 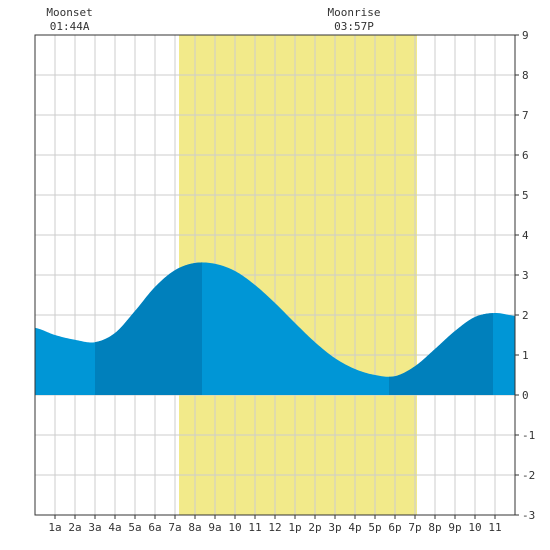 What do you see at coordinates (528, 475) in the screenshot?
I see `y-tick-label: -2` at bounding box center [528, 475].